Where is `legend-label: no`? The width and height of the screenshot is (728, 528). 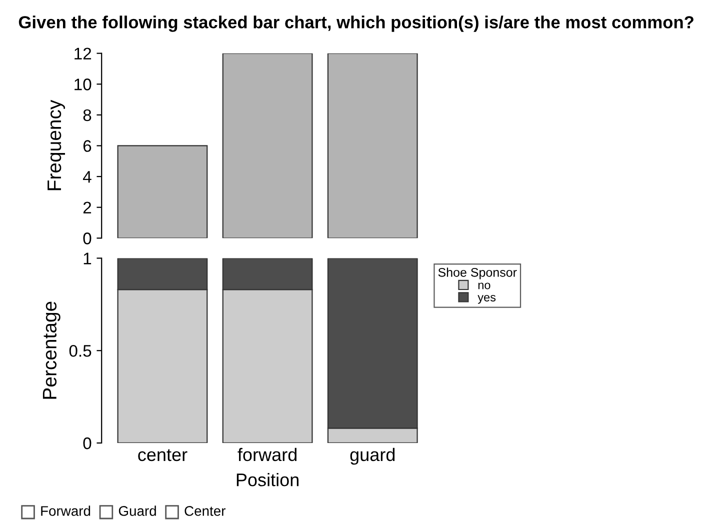 legend-label: no is located at coordinates (484, 286).